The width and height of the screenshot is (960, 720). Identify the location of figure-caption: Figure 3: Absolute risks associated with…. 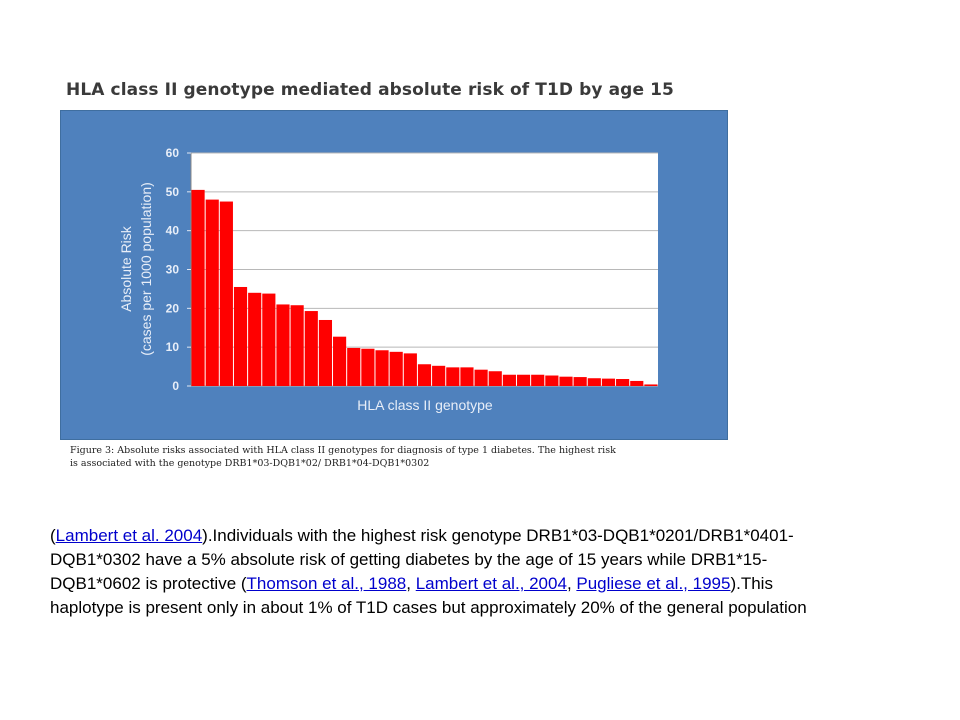
(405, 457).